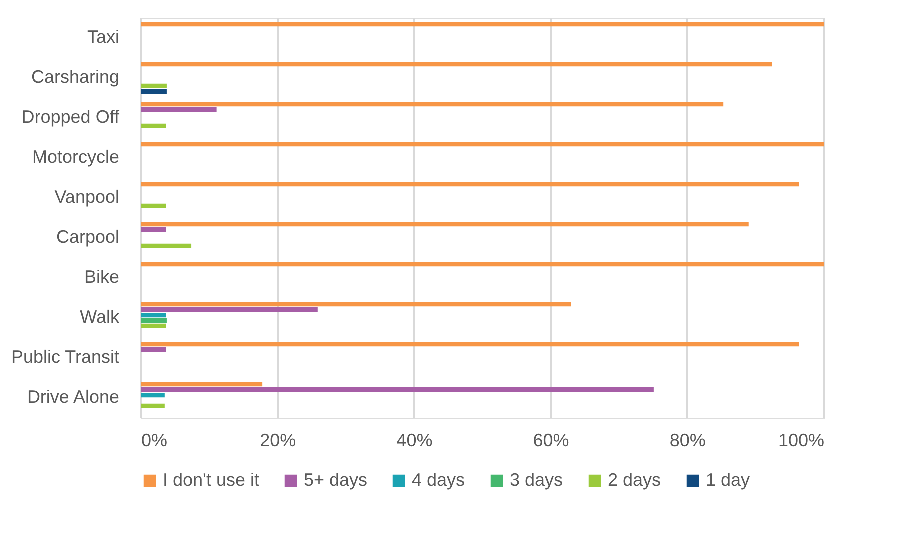 The image size is (921, 553). Describe the element at coordinates (65, 357) in the screenshot. I see `y-tick-label: Public Transit` at that location.